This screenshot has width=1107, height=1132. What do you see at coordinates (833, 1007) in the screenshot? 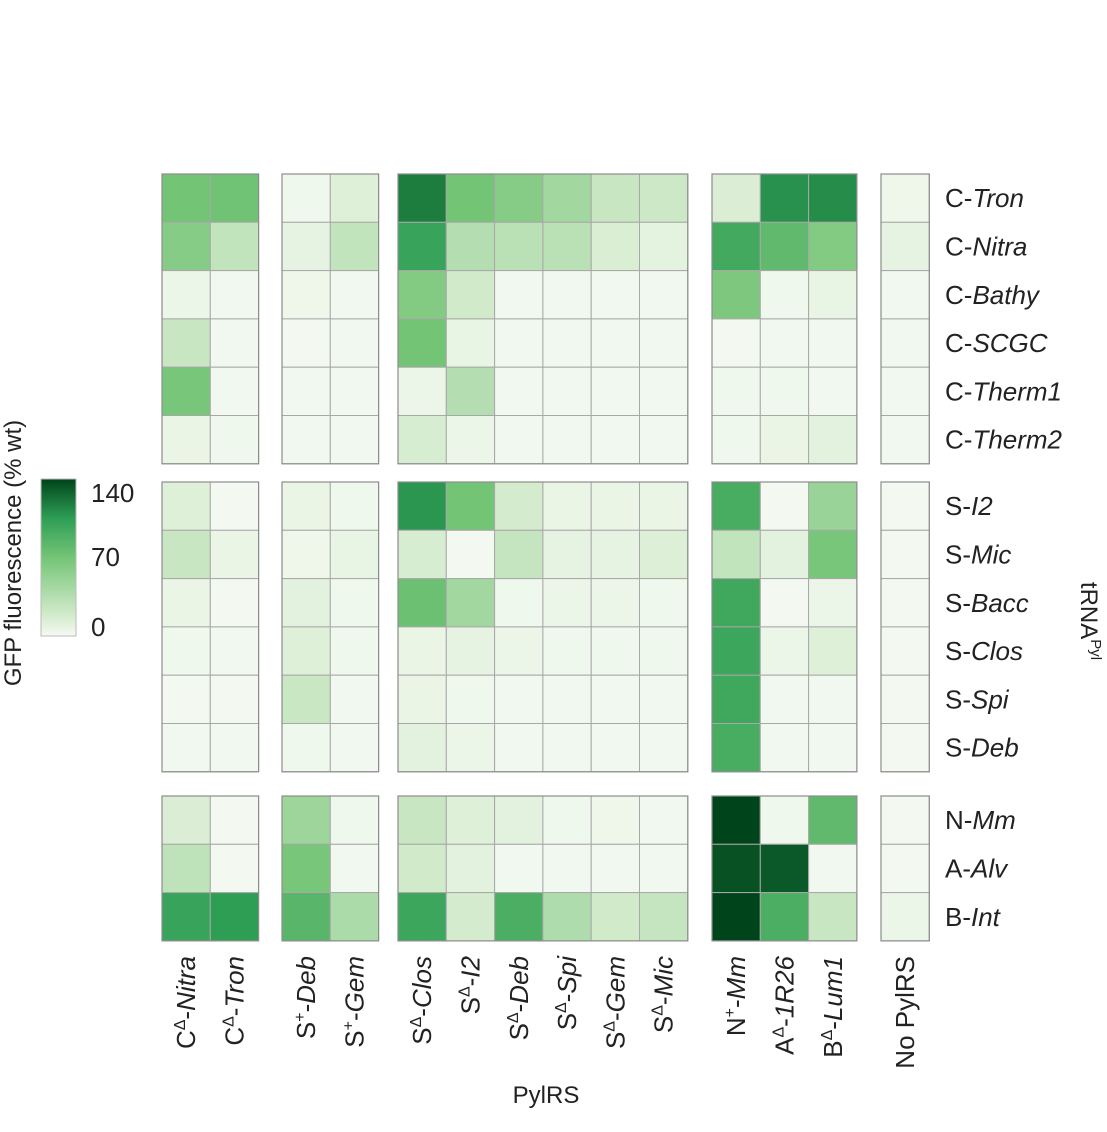
I see `column-label: BΔ-Lum1` at bounding box center [833, 1007].